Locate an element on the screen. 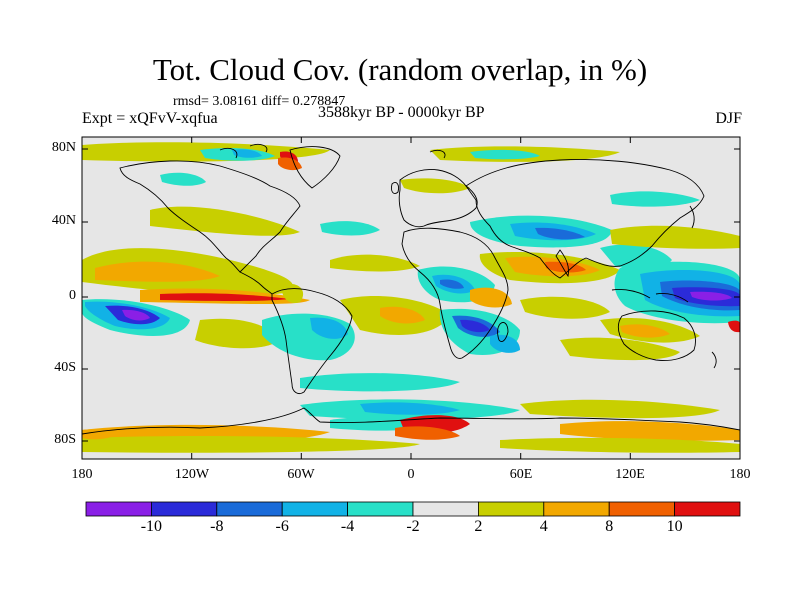 The image size is (800, 600). experiment-label: Expt = xQFvV-xqfua is located at coordinates (150, 118).